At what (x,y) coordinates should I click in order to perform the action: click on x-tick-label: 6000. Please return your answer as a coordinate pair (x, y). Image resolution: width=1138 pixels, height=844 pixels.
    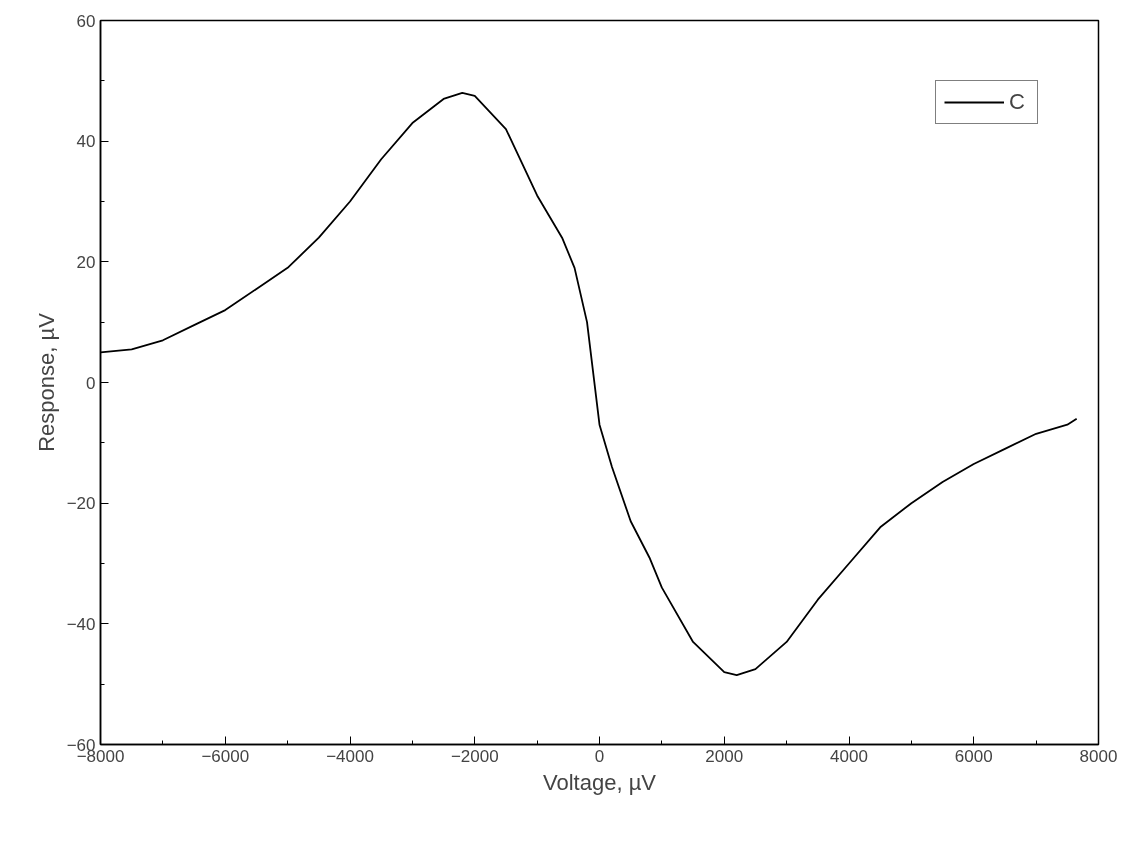
    Looking at the image, I should click on (973, 756).